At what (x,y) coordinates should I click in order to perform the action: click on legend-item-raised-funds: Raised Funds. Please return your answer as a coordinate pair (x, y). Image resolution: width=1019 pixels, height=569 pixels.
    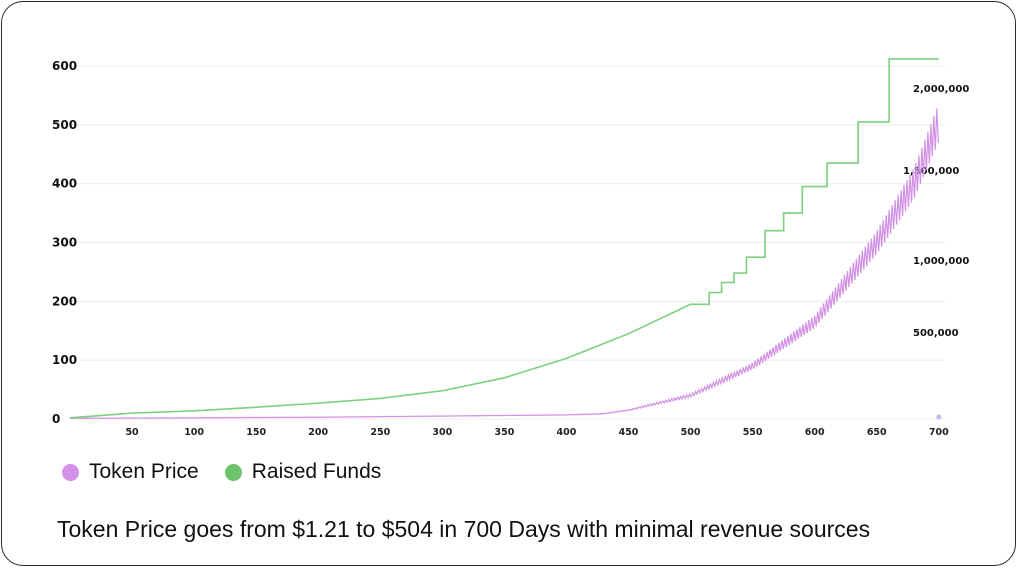
    Looking at the image, I should click on (303, 472).